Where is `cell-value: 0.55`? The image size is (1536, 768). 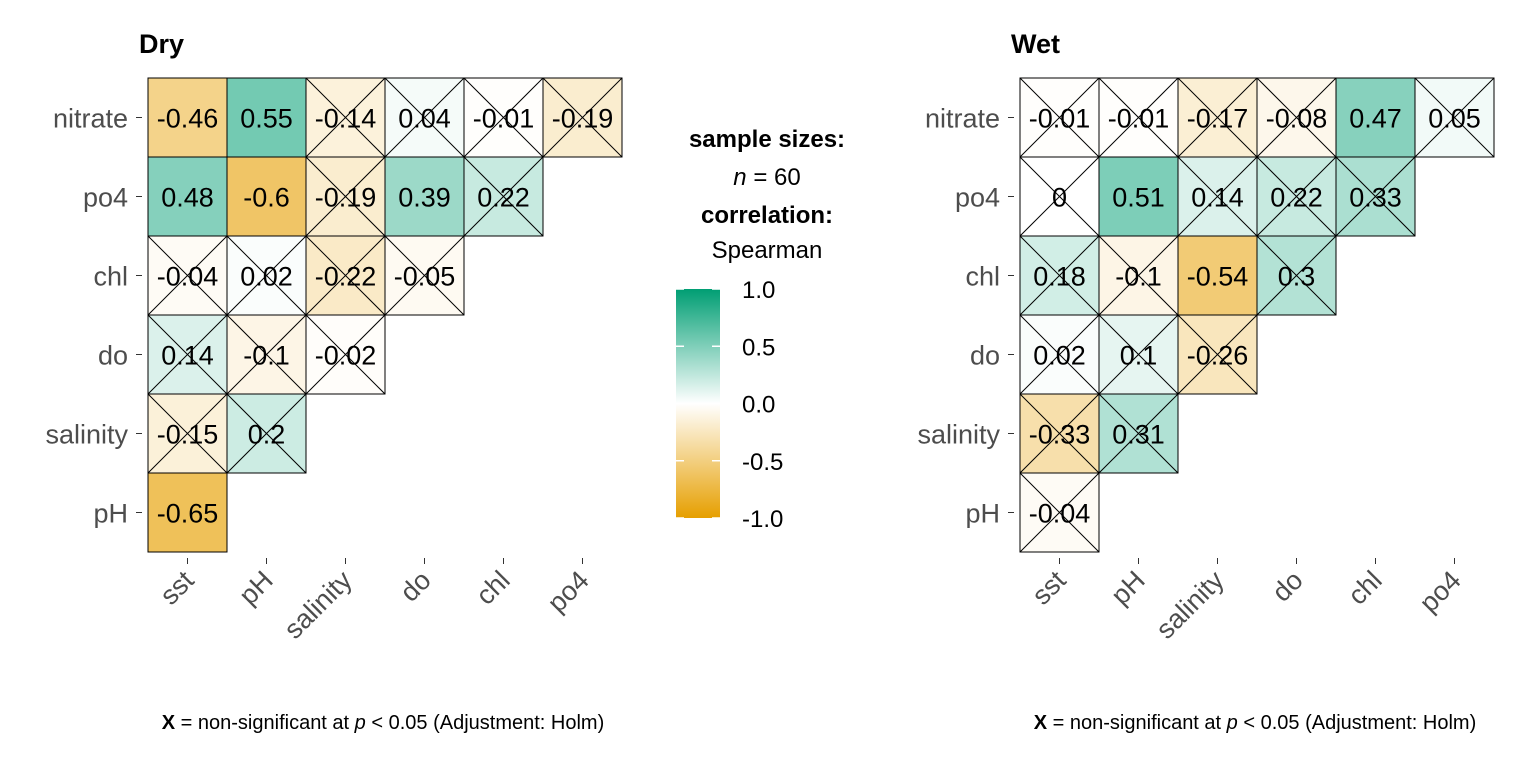
cell-value: 0.55 is located at coordinates (266, 119).